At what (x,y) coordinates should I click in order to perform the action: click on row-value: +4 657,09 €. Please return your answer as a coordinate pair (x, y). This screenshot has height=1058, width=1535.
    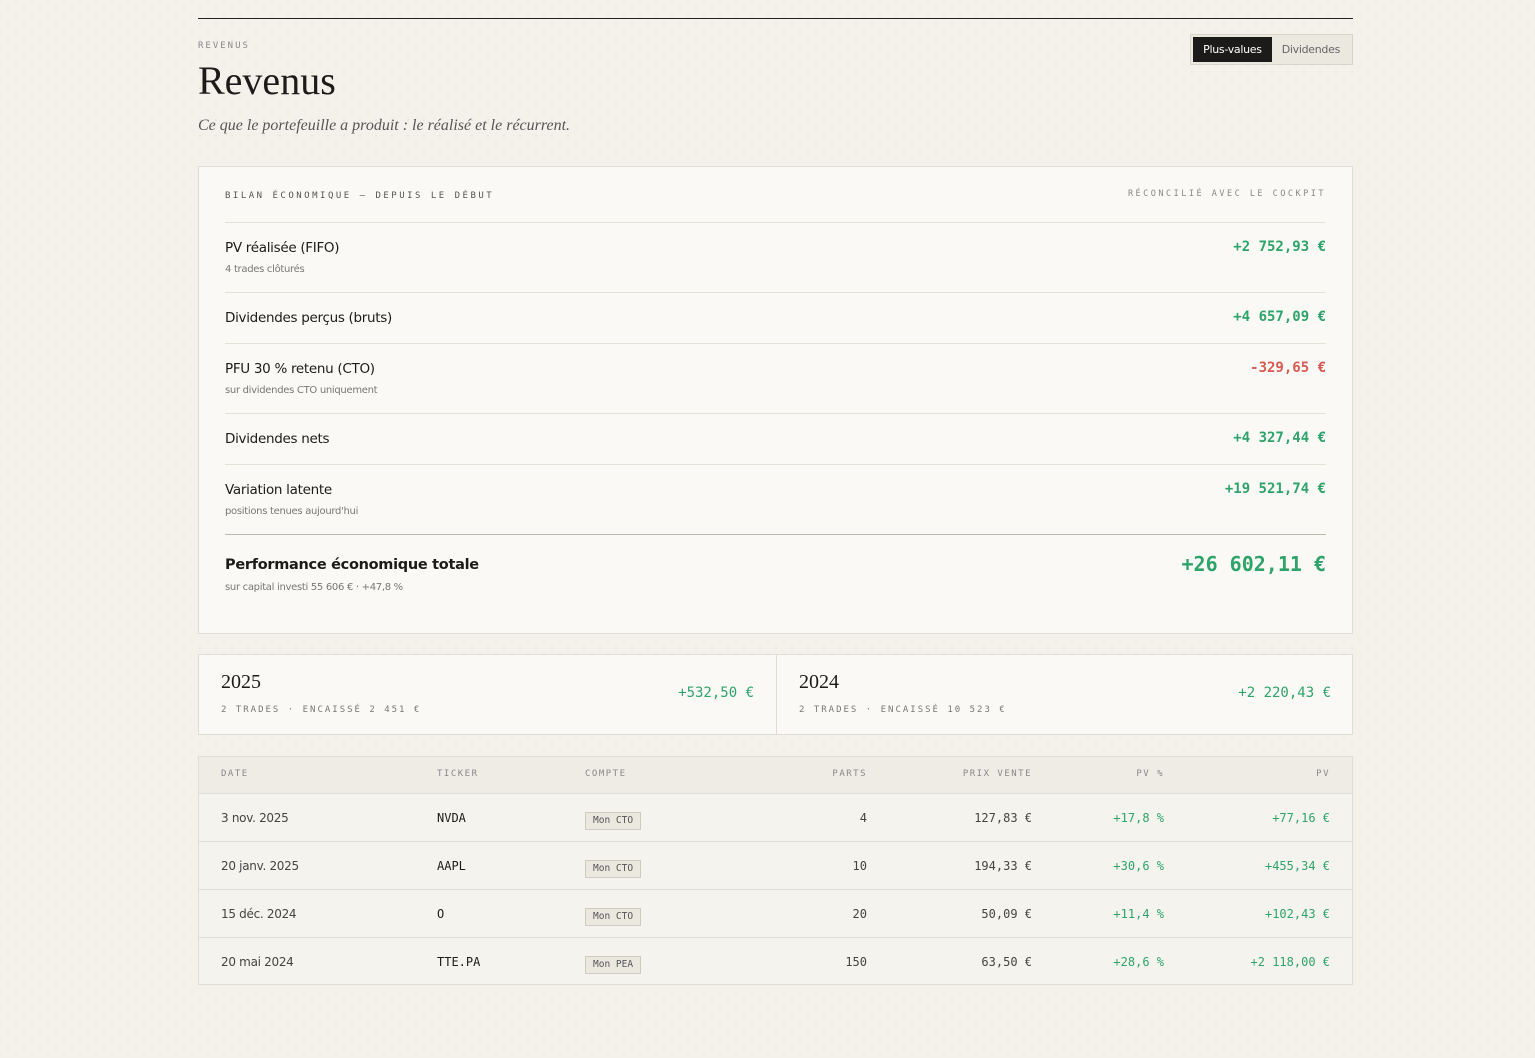
    Looking at the image, I should click on (1279, 317).